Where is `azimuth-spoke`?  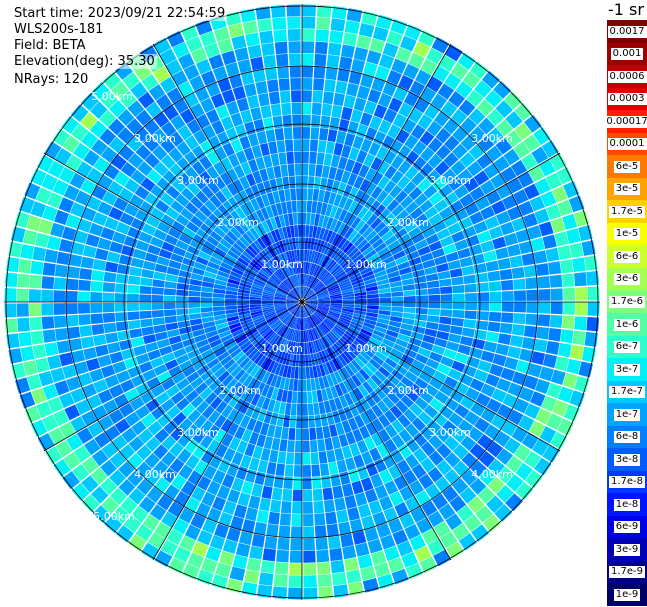
azimuth-spoke is located at coordinates (173, 376).